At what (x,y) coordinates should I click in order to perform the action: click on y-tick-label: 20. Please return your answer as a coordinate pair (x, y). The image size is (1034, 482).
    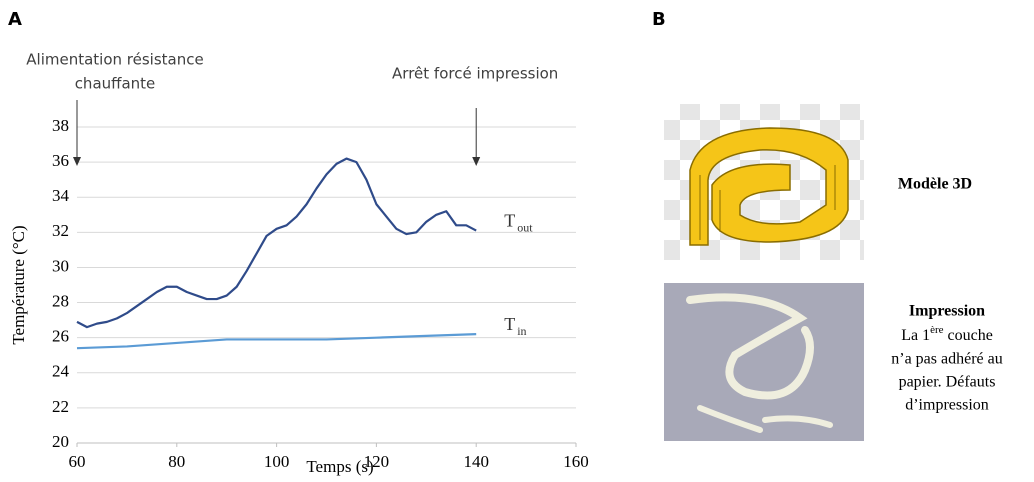
    Looking at the image, I should click on (60, 441).